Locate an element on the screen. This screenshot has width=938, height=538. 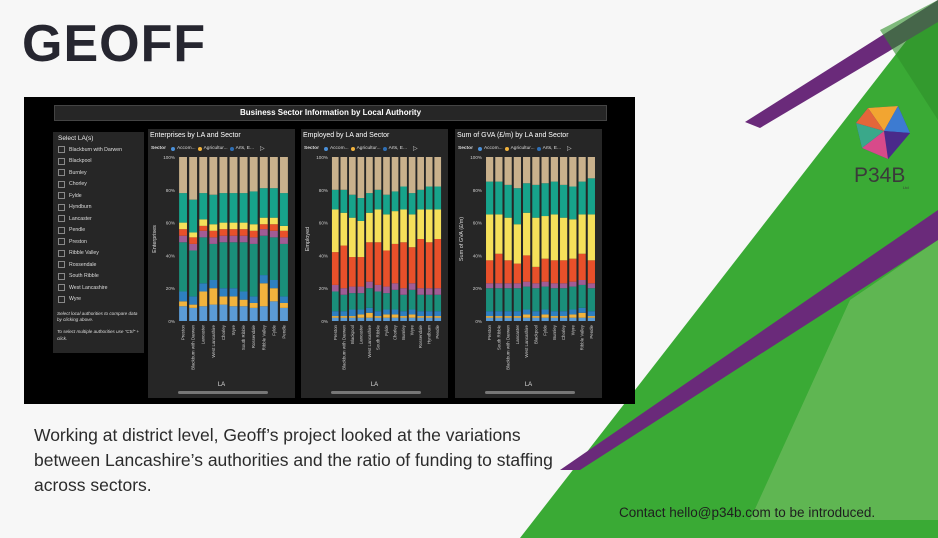
slicer-item: Wyre is located at coordinates (98, 300).